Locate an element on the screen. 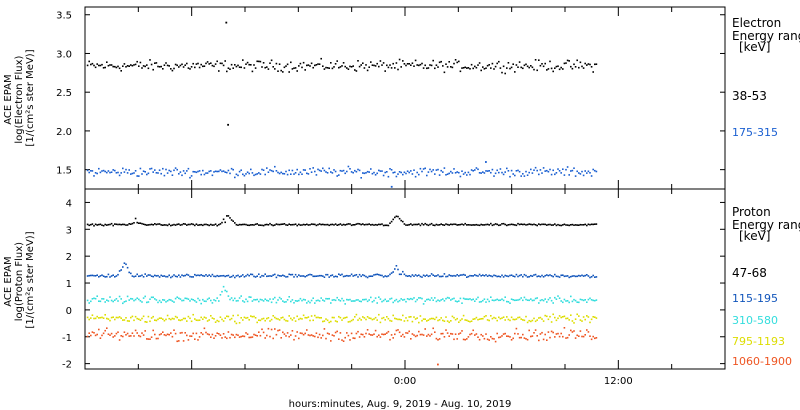 Image resolution: width=800 pixels, height=410 pixels. electron-legend-unit: [keV] is located at coordinates (754, 47).